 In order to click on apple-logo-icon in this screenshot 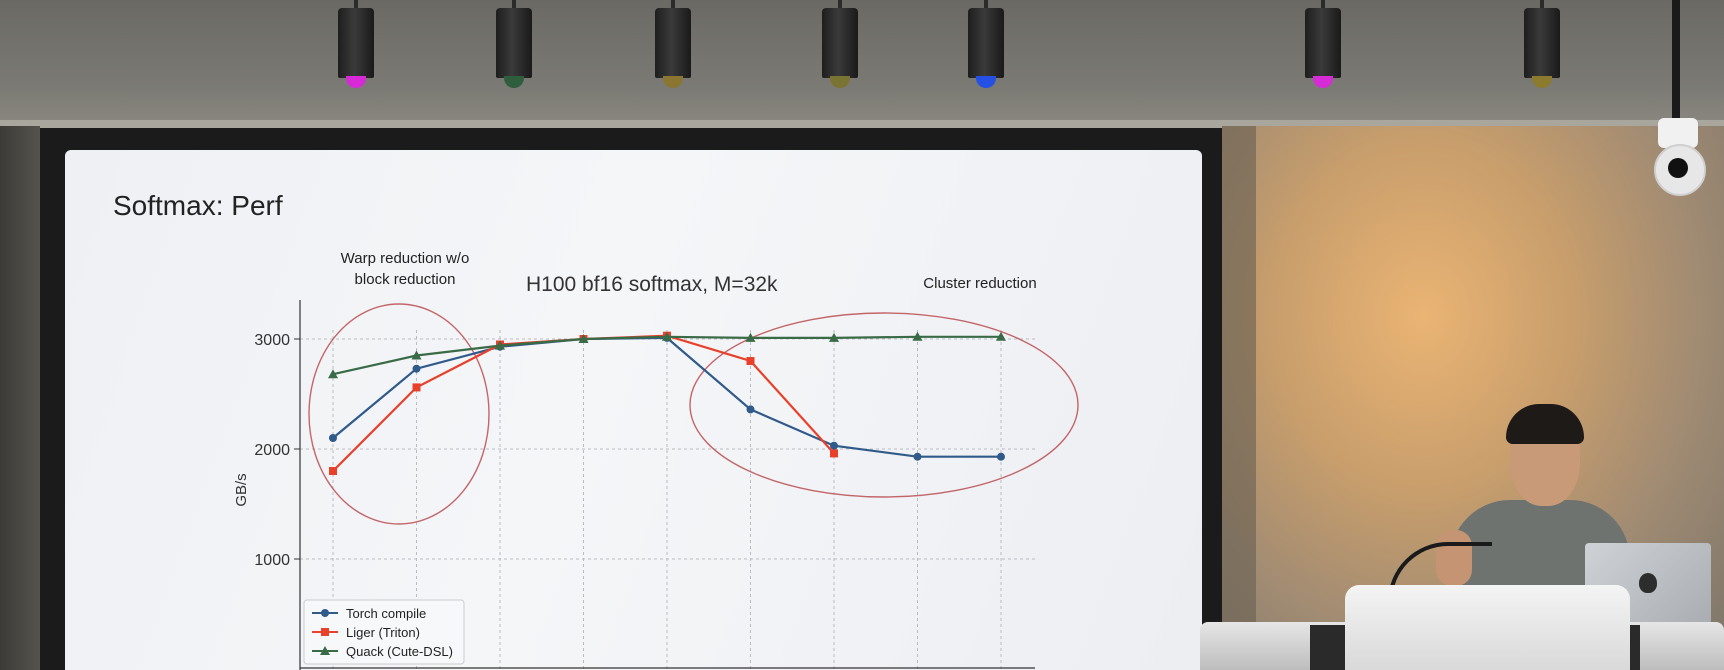, I will do `click(1648, 583)`.